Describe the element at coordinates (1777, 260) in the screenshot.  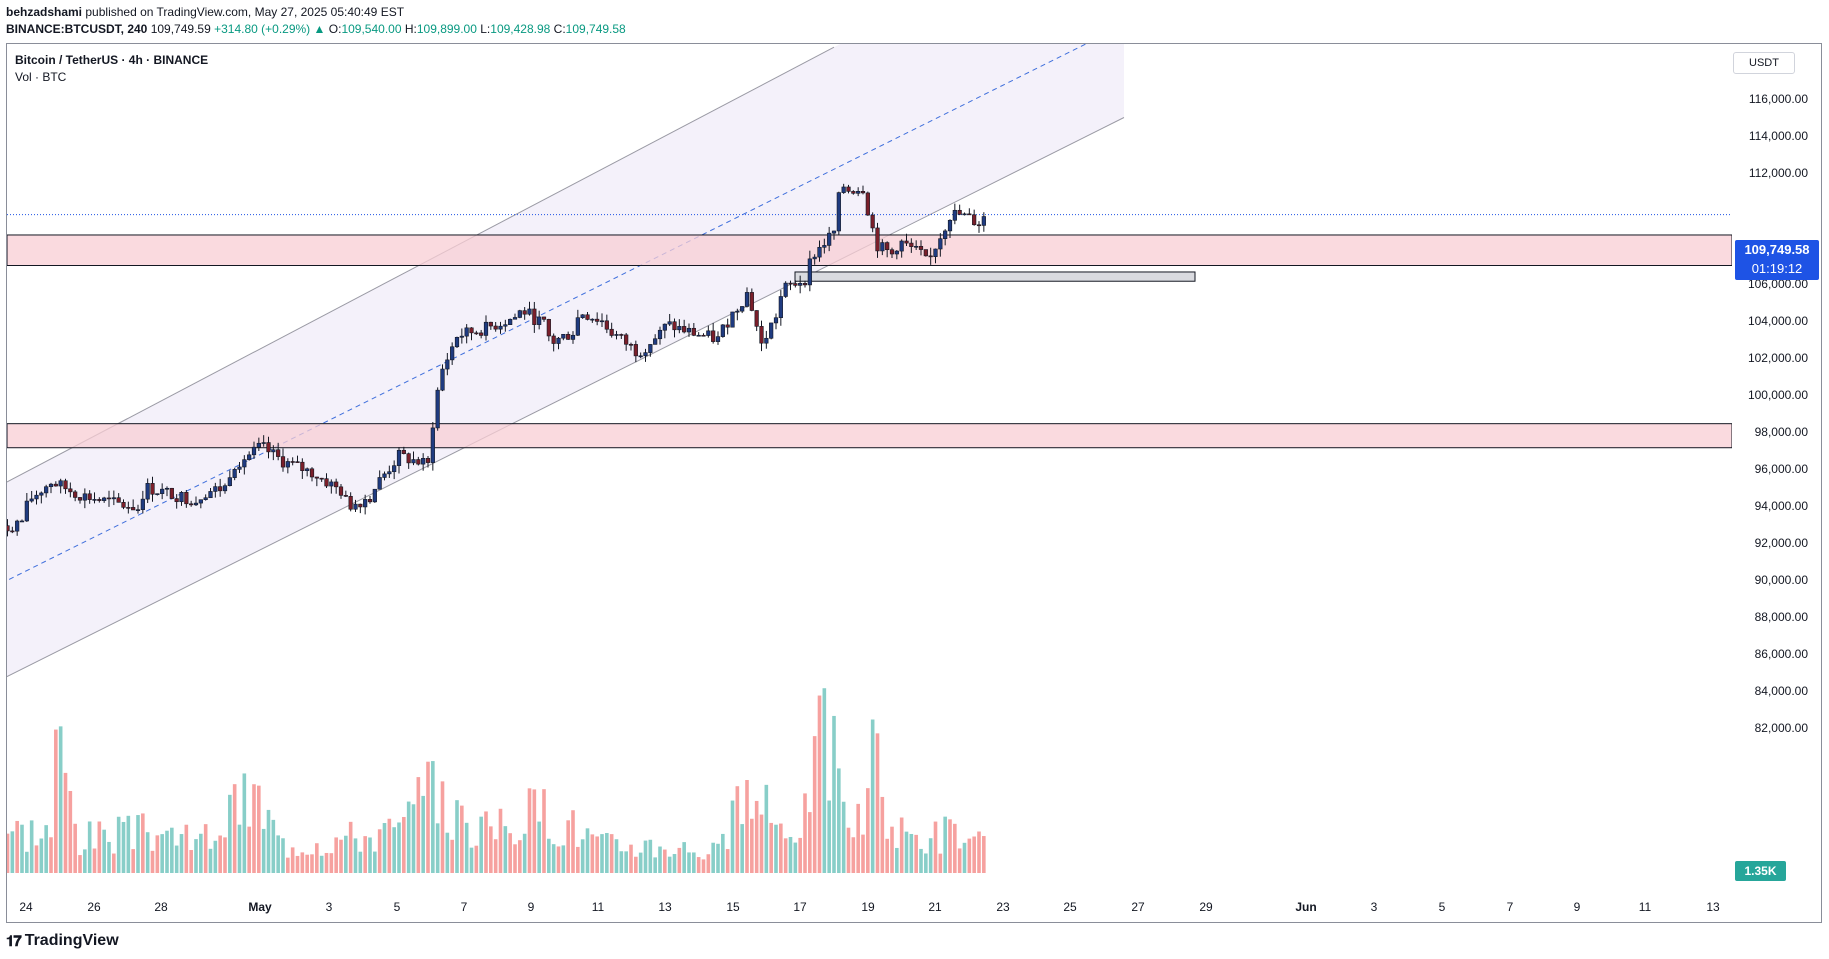
I see `current-price-tag: 109,749.58 01:19:12` at that location.